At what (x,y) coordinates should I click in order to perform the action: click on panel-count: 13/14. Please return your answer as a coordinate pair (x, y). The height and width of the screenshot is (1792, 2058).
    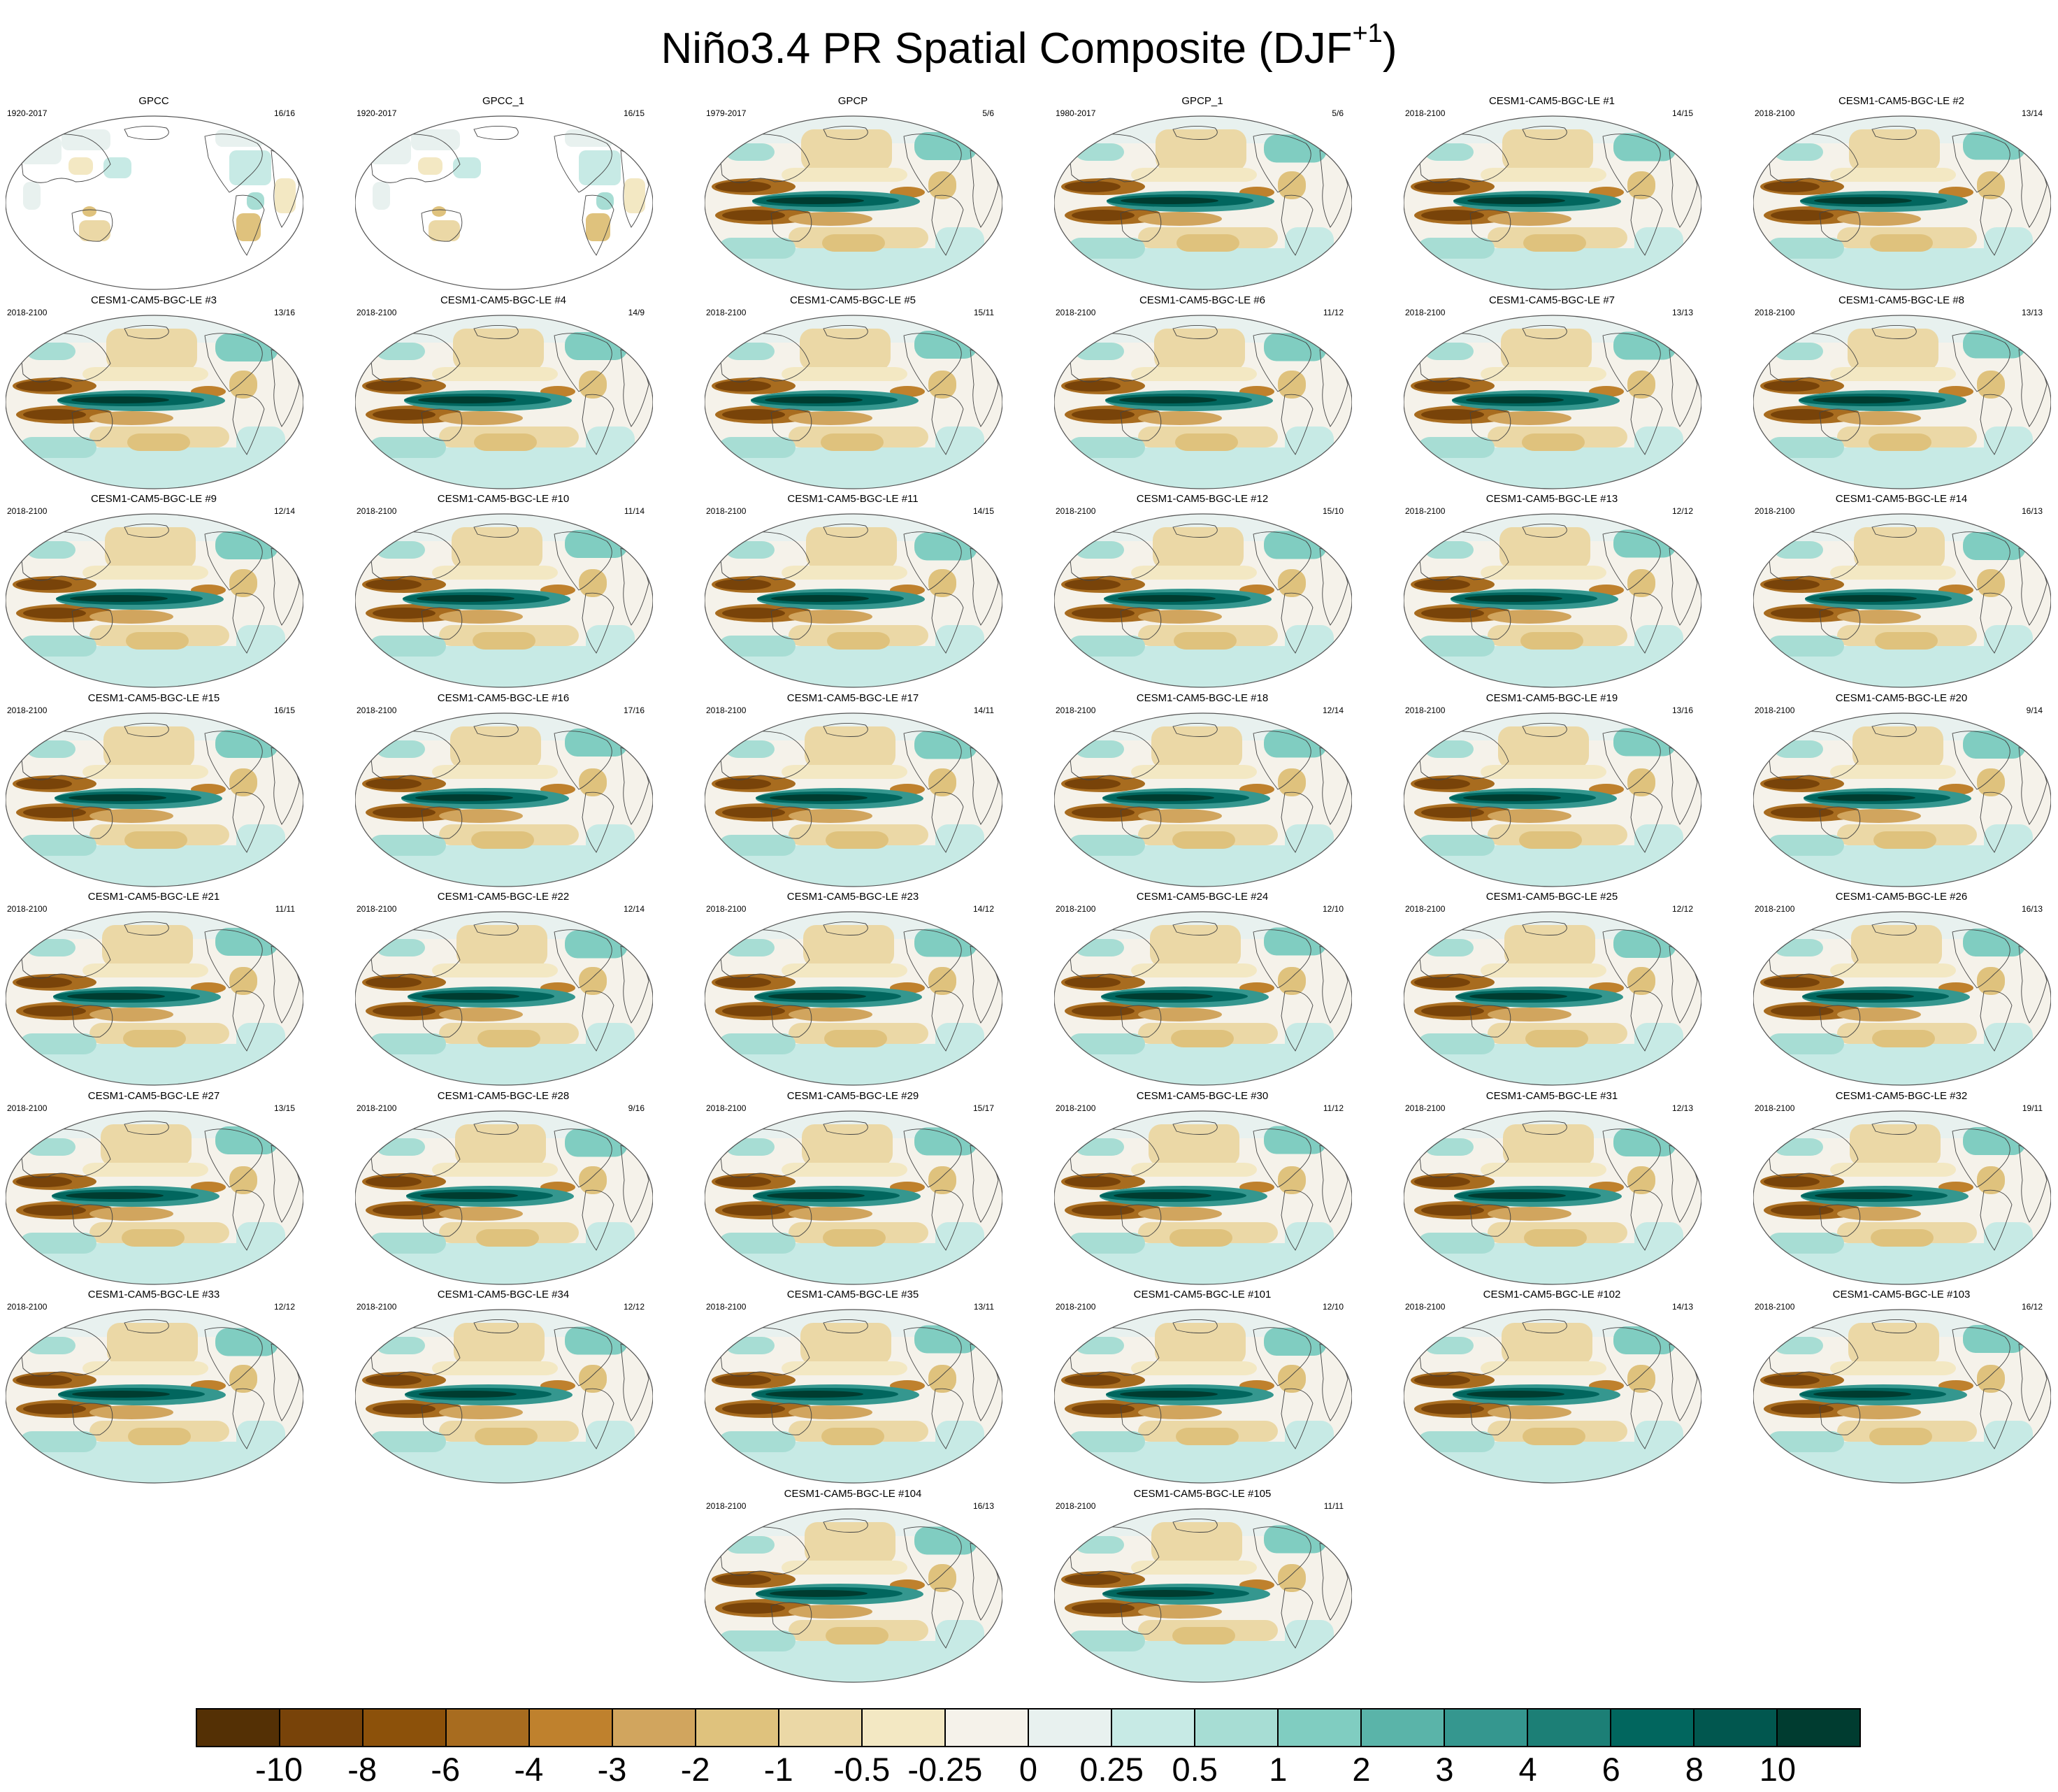
    Looking at the image, I should click on (2032, 113).